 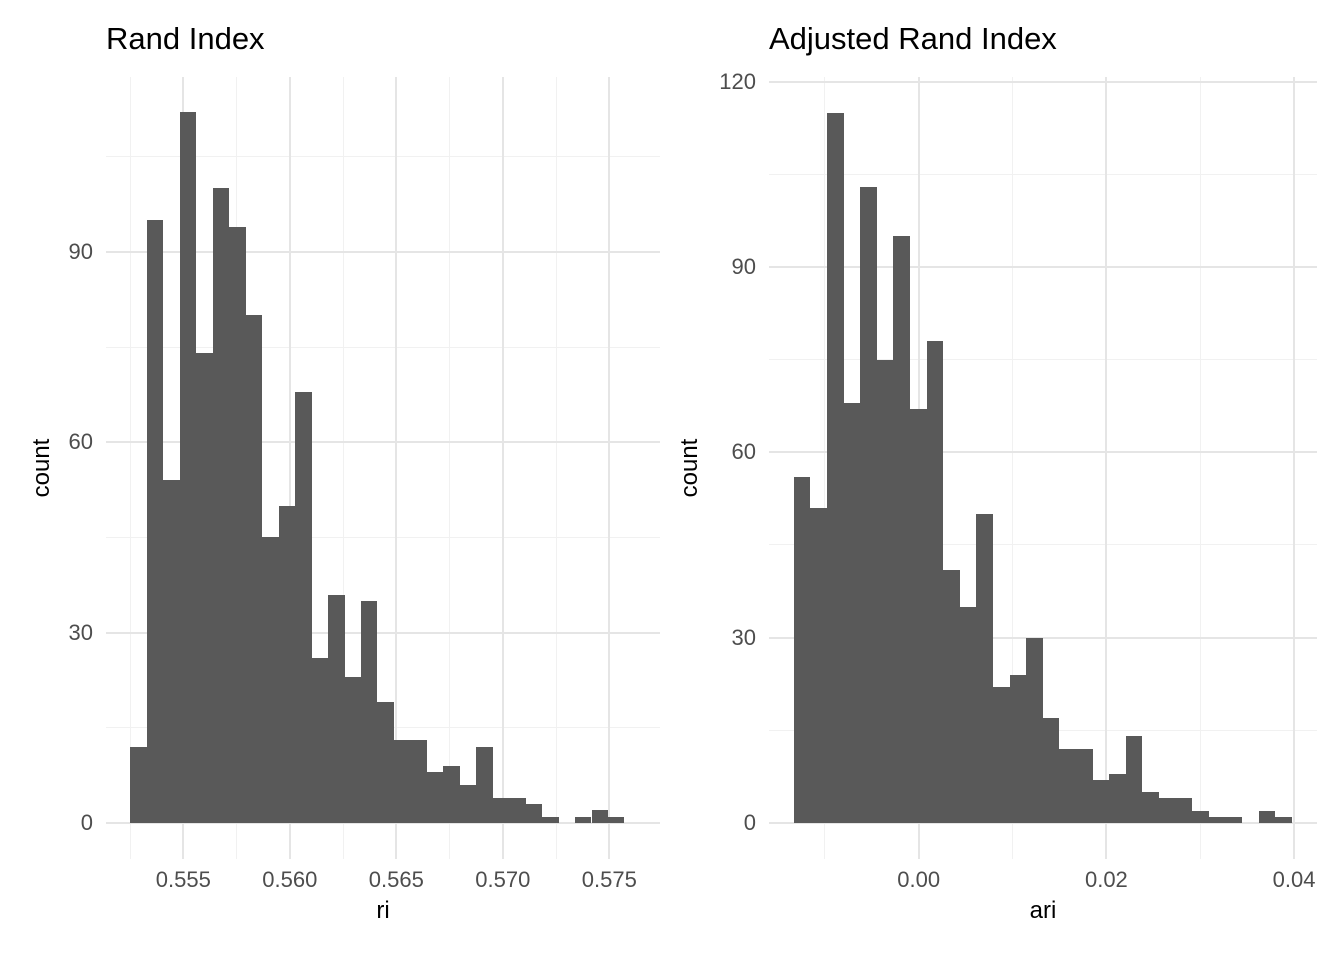 I want to click on left-x-axis-title: ri, so click(x=383, y=910).